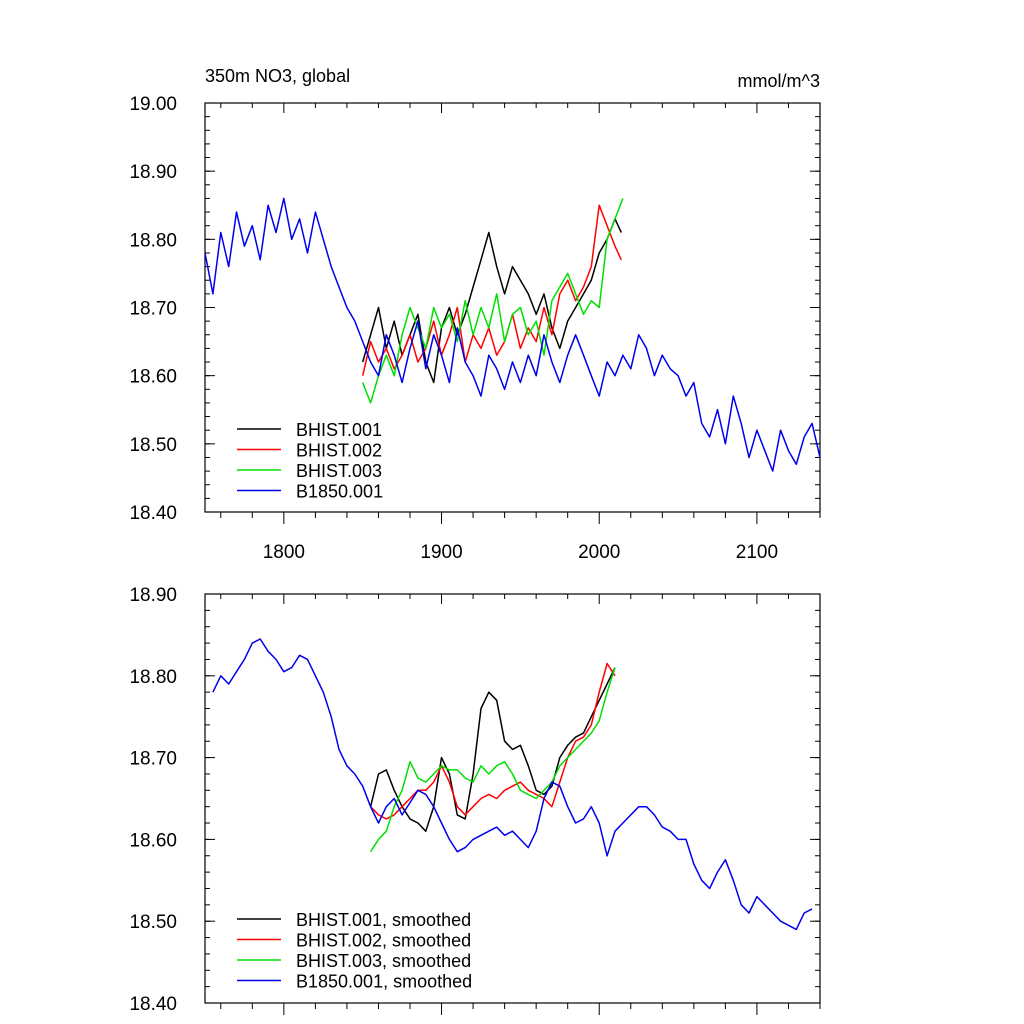  What do you see at coordinates (153, 172) in the screenshot?
I see `top-ytick-label: 18.90` at bounding box center [153, 172].